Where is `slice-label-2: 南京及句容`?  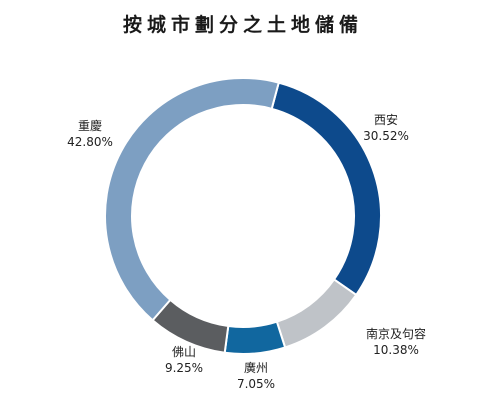 slice-label-2: 南京及句容 is located at coordinates (396, 333).